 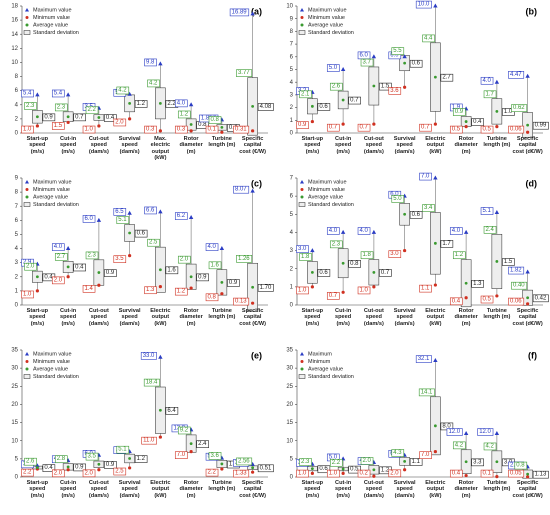 I want to click on value-label: 0.51, so click(x=266, y=468).